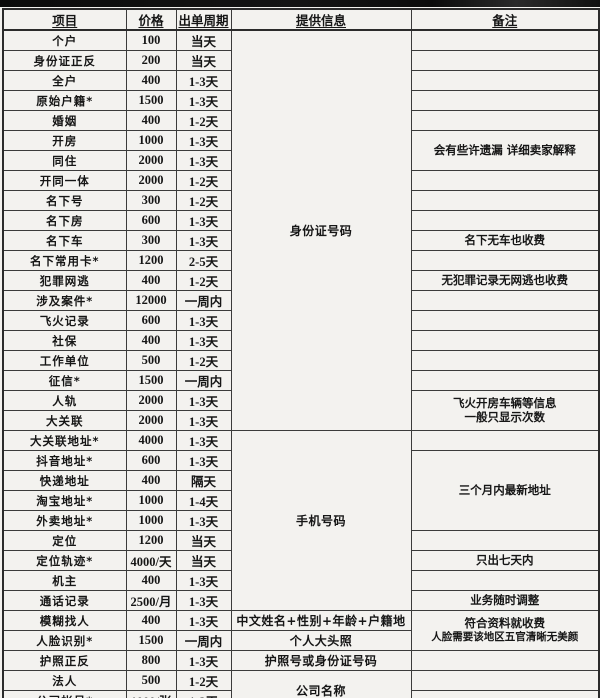 The height and width of the screenshot is (698, 600). What do you see at coordinates (301, 150) in the screenshot?
I see `table-row: 开房 1000 1-3天 会有些许遗漏 详细卖家解释` at bounding box center [301, 150].